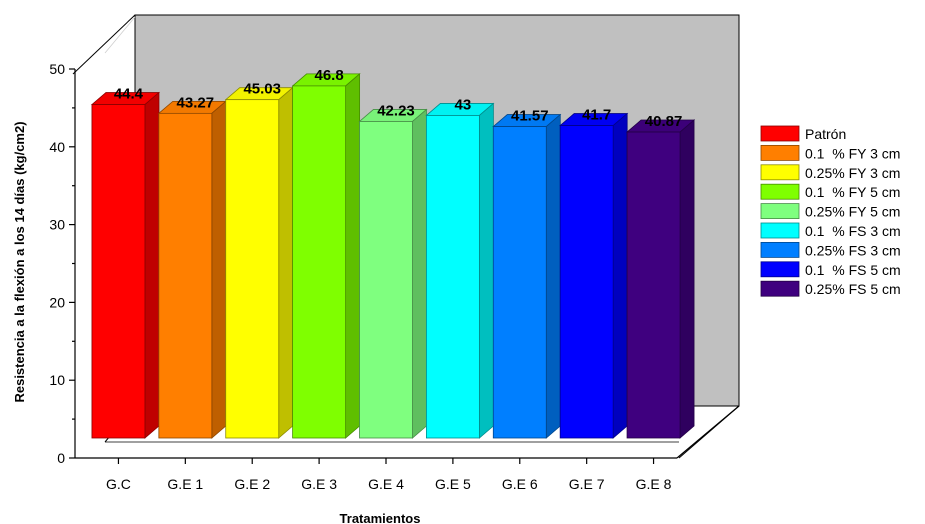  Describe the element at coordinates (57, 147) in the screenshot. I see `y-tick-label-4: 40` at that location.